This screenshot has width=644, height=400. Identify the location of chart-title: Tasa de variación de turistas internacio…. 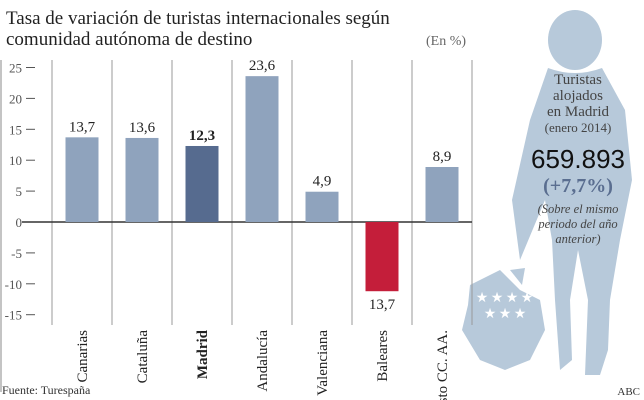
(198, 29).